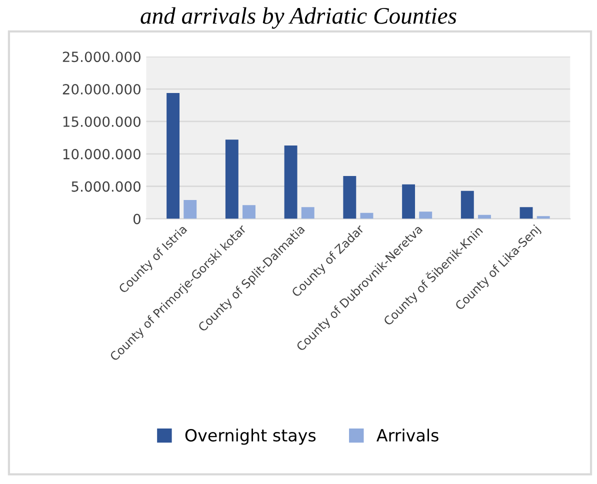 The width and height of the screenshot is (597, 484). I want to click on y-tick-label: 20.000.000, so click(101, 89).